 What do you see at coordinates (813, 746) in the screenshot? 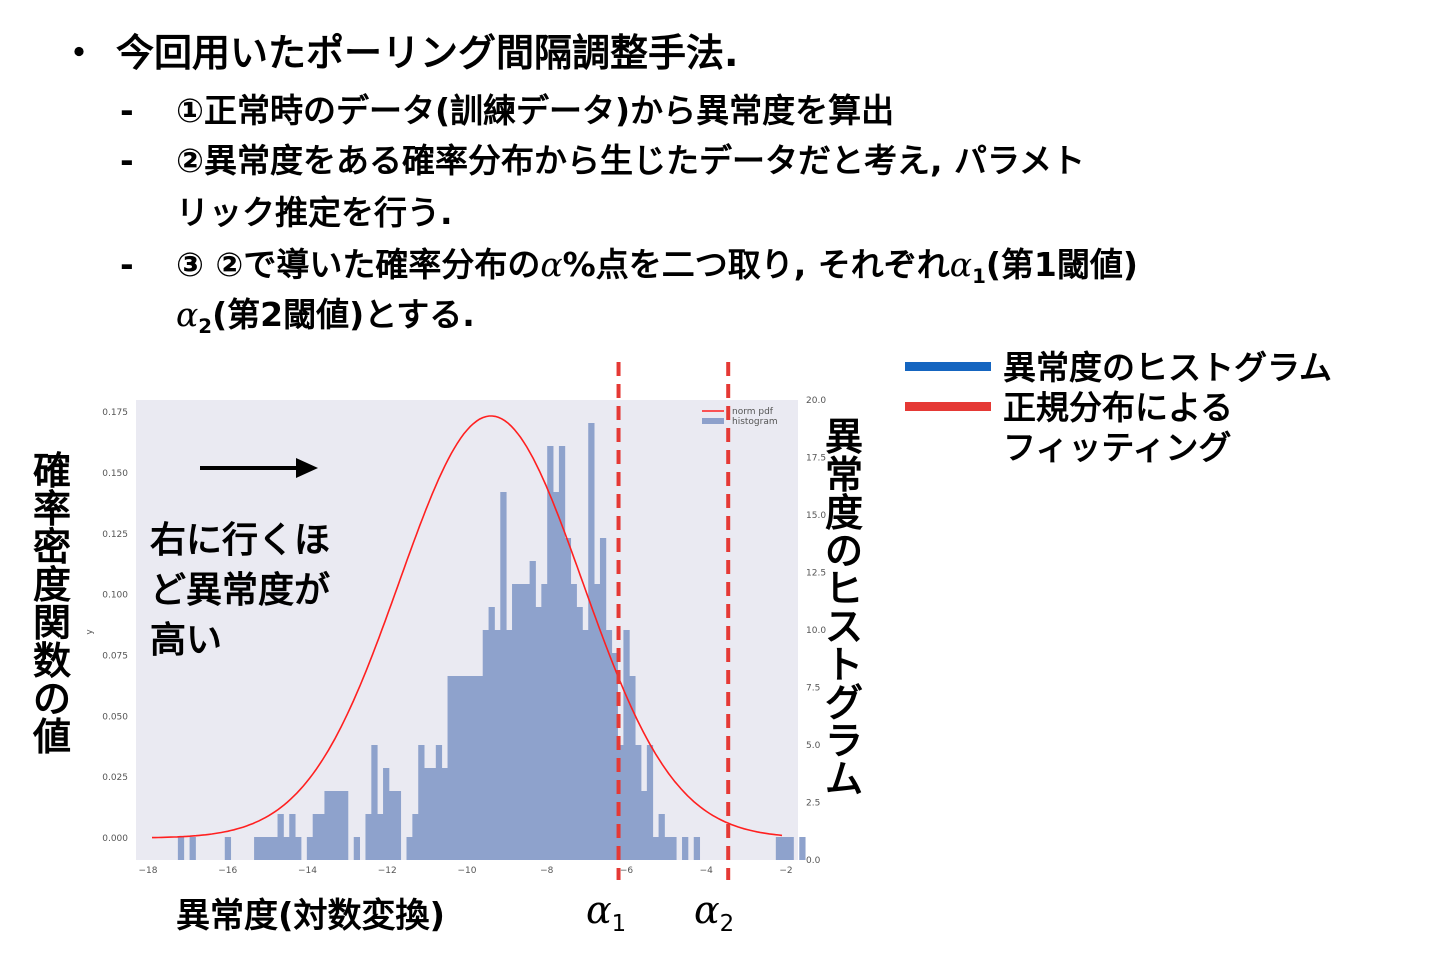
I see `y2-tick-label: 5.0` at bounding box center [813, 746].